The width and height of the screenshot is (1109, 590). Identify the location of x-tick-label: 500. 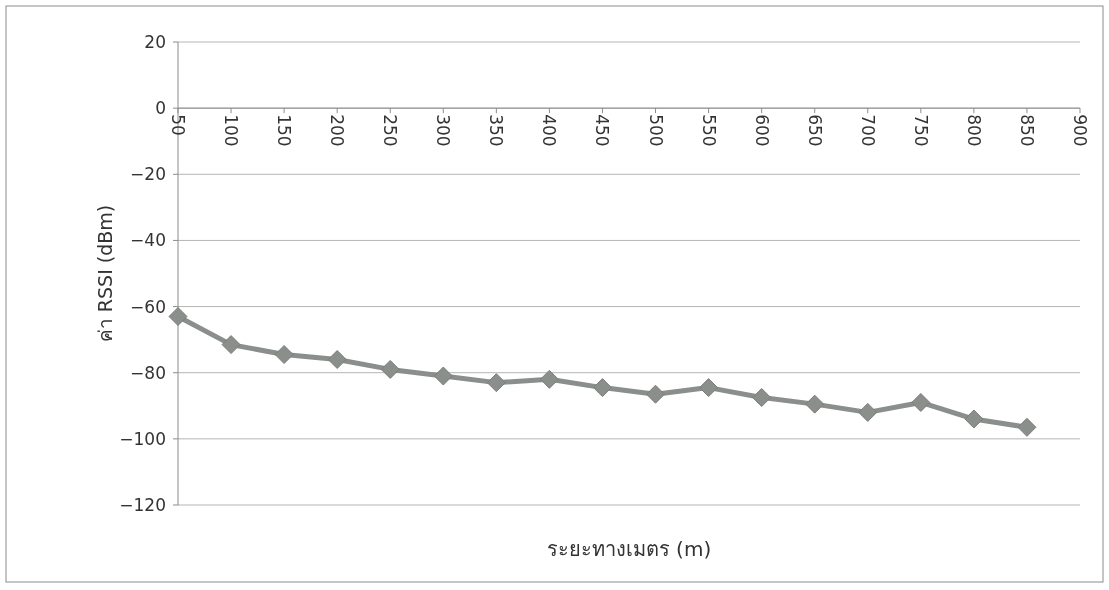
(655, 130).